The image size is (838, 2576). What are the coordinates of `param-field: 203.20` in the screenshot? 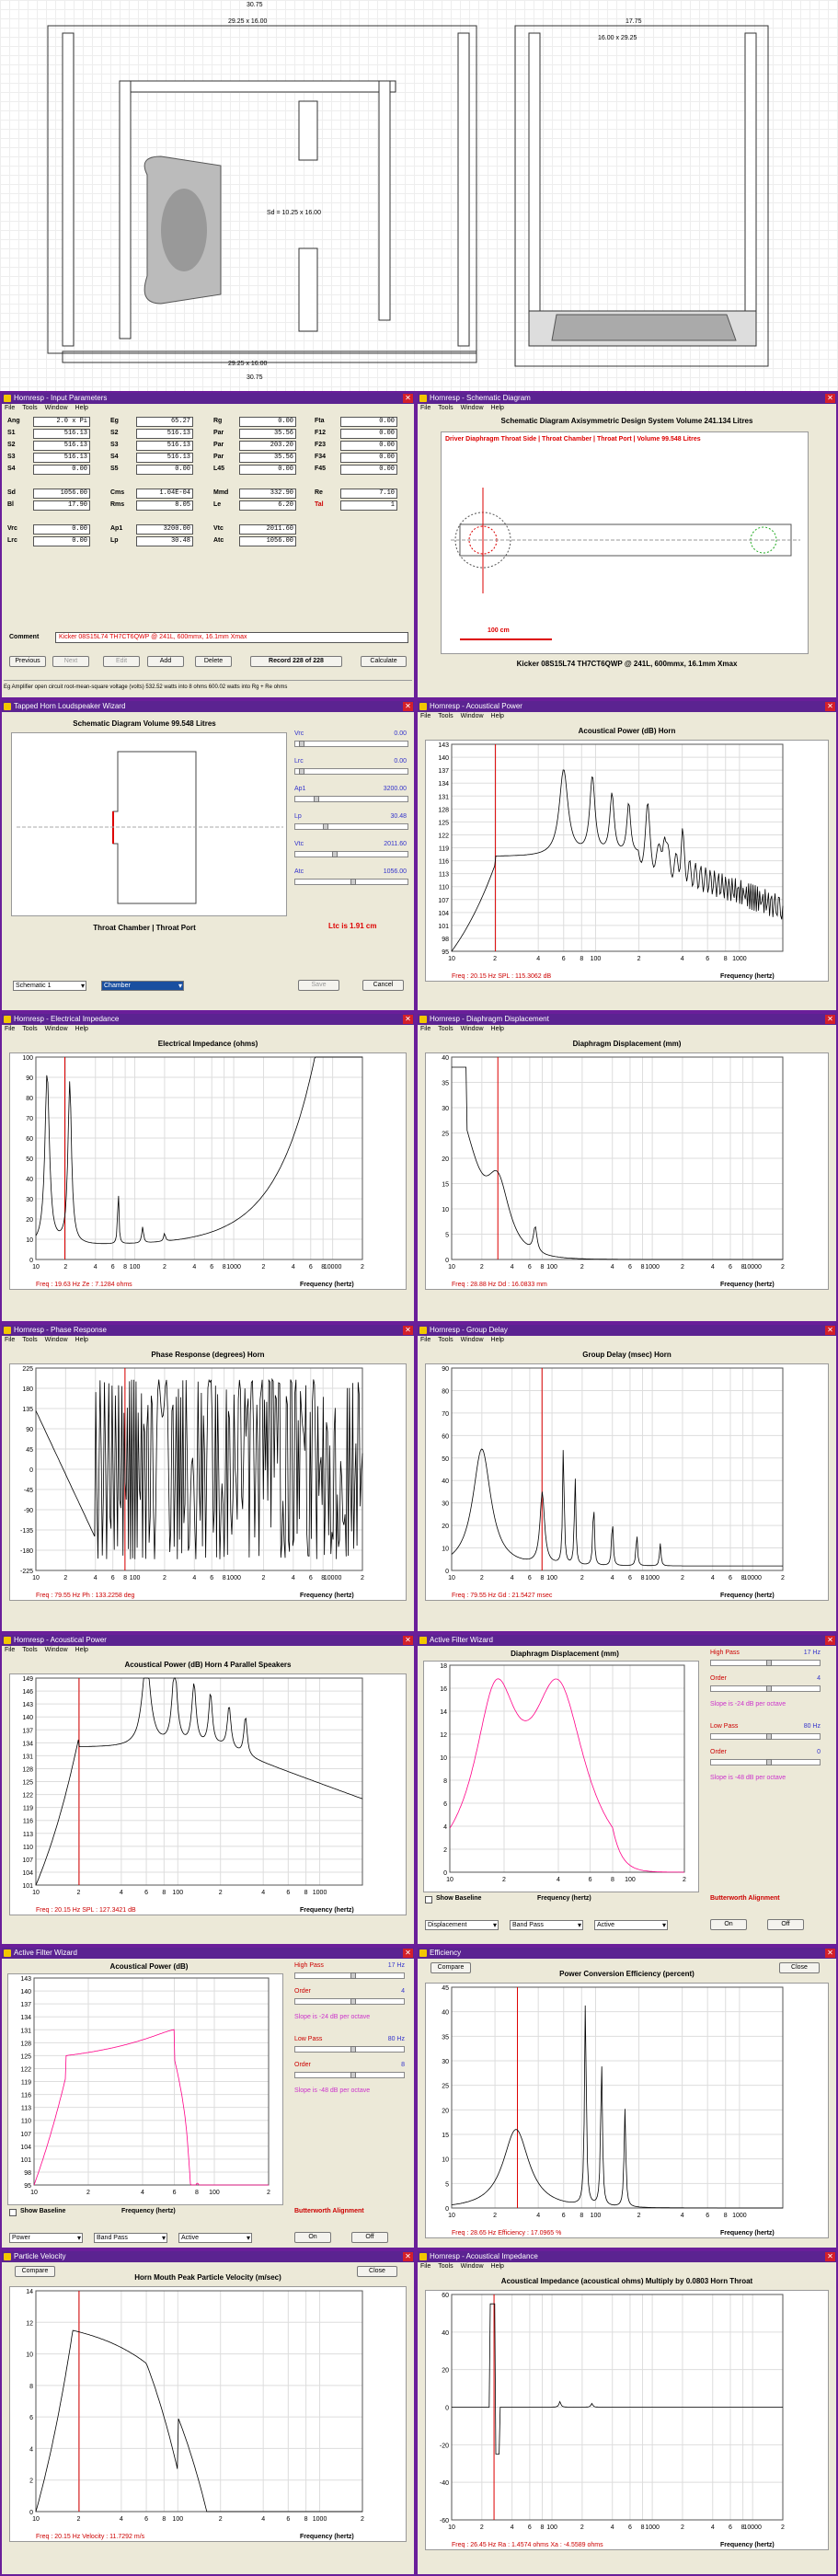 It's located at (267, 446).